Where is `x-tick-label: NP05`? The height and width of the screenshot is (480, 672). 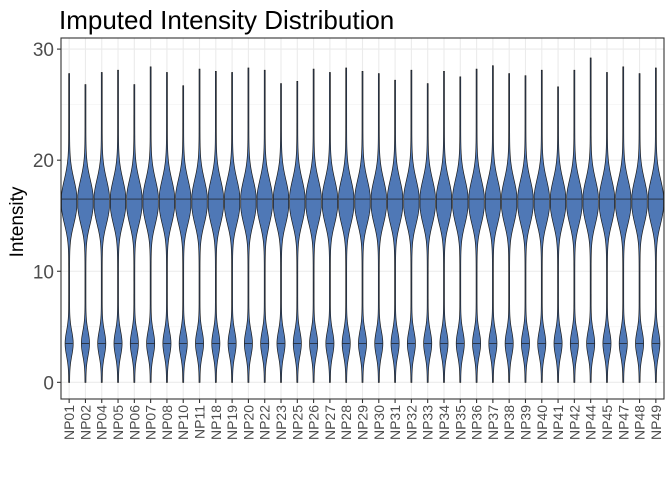
x-tick-label: NP05 is located at coordinates (118, 422).